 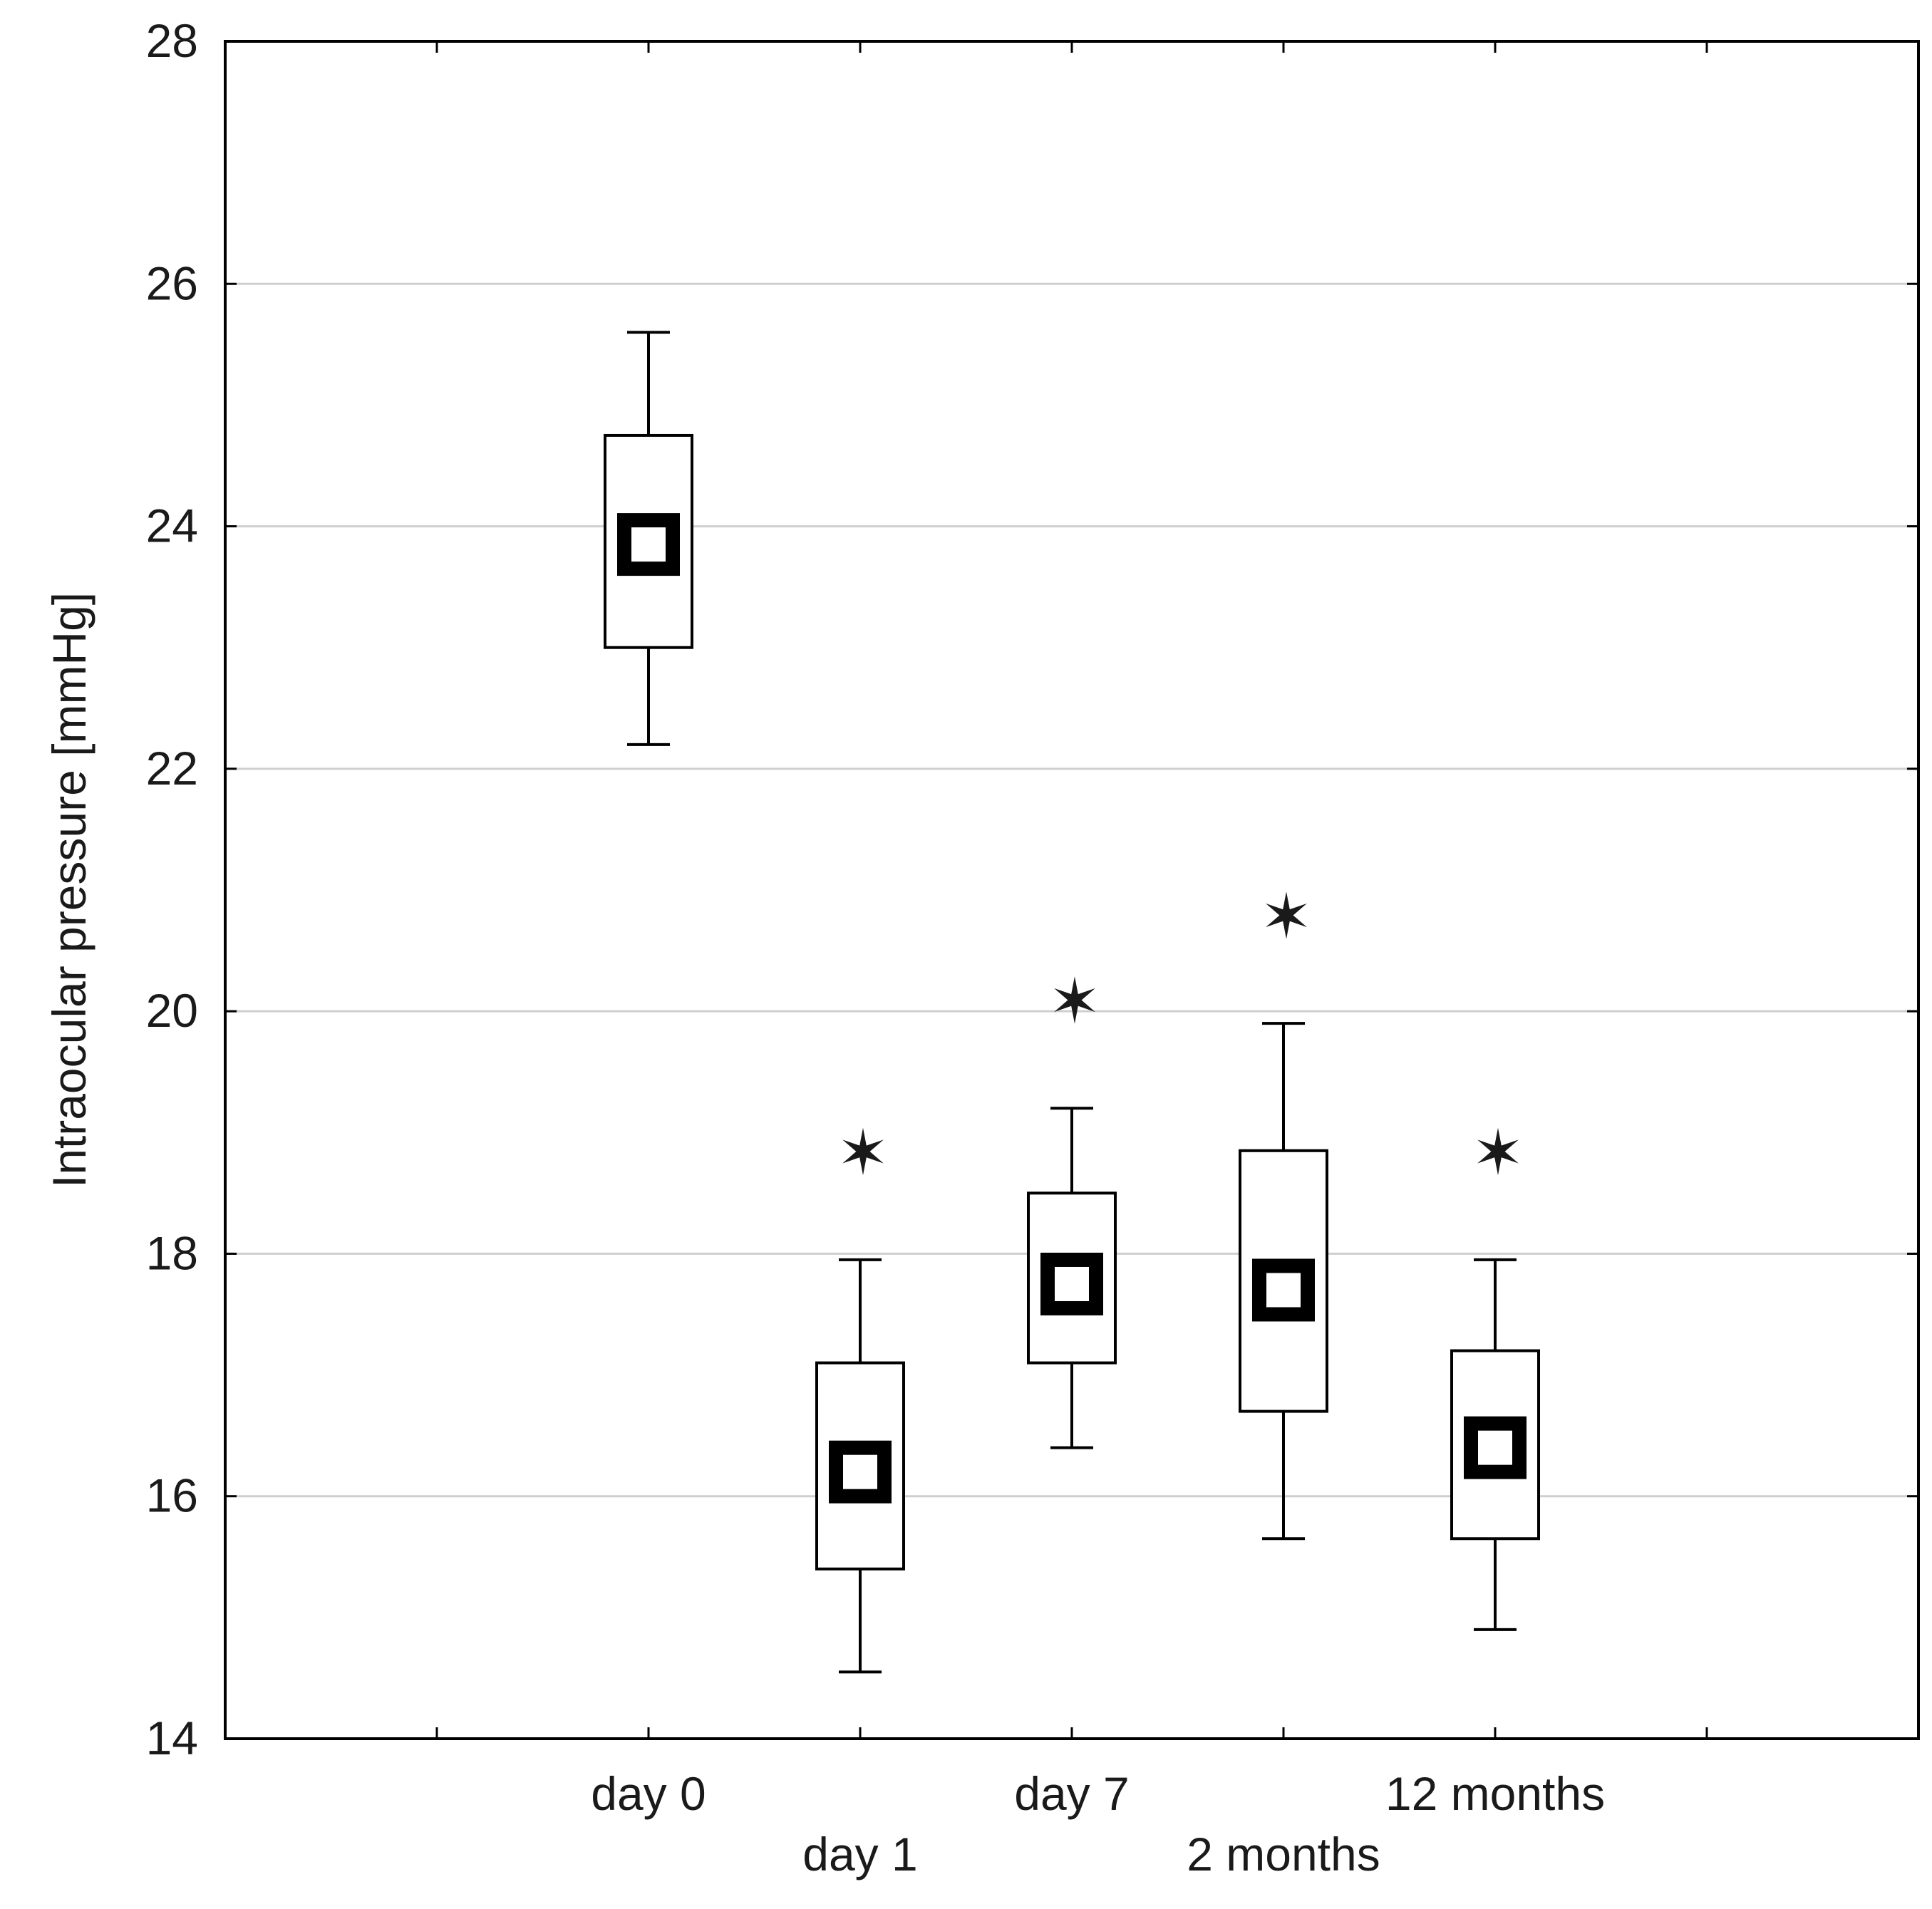 I want to click on y-tick-labels: 14 16 18 20 22 24 26 28, so click(x=172, y=889).